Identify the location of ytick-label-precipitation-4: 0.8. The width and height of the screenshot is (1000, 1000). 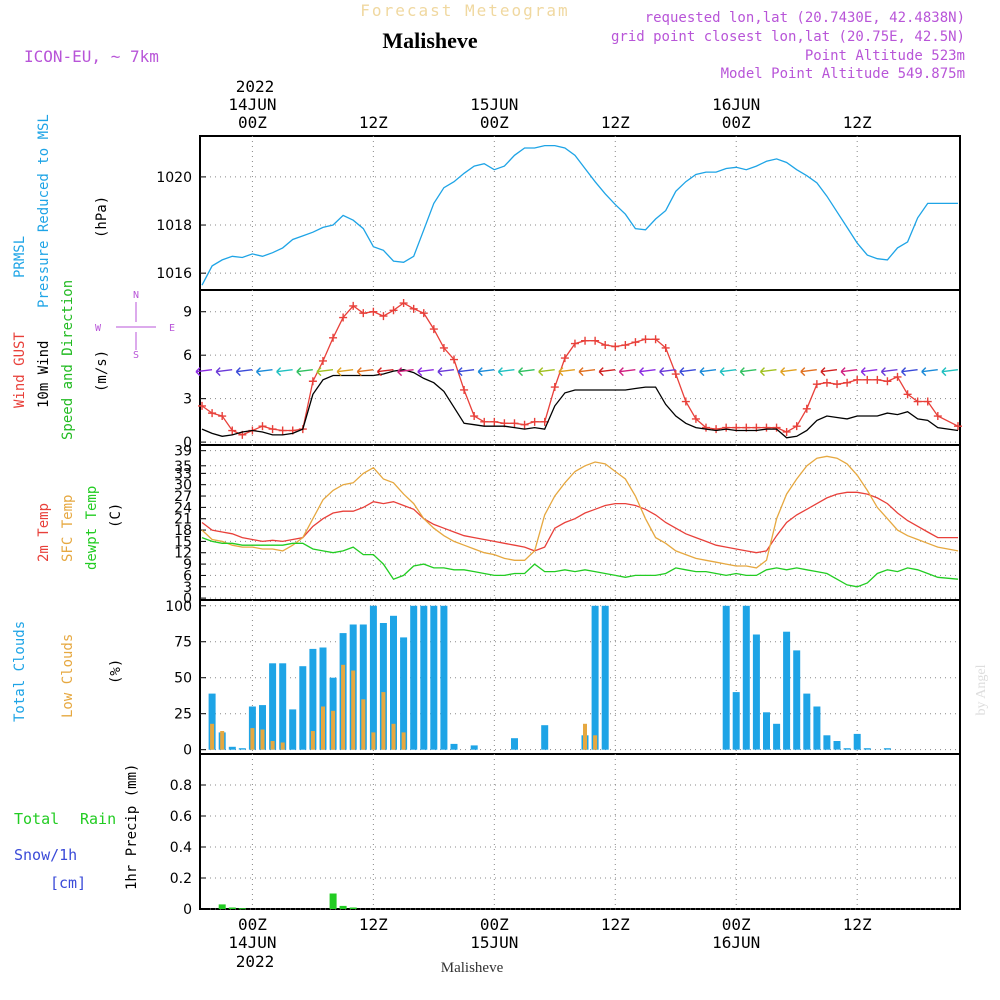
(181, 786).